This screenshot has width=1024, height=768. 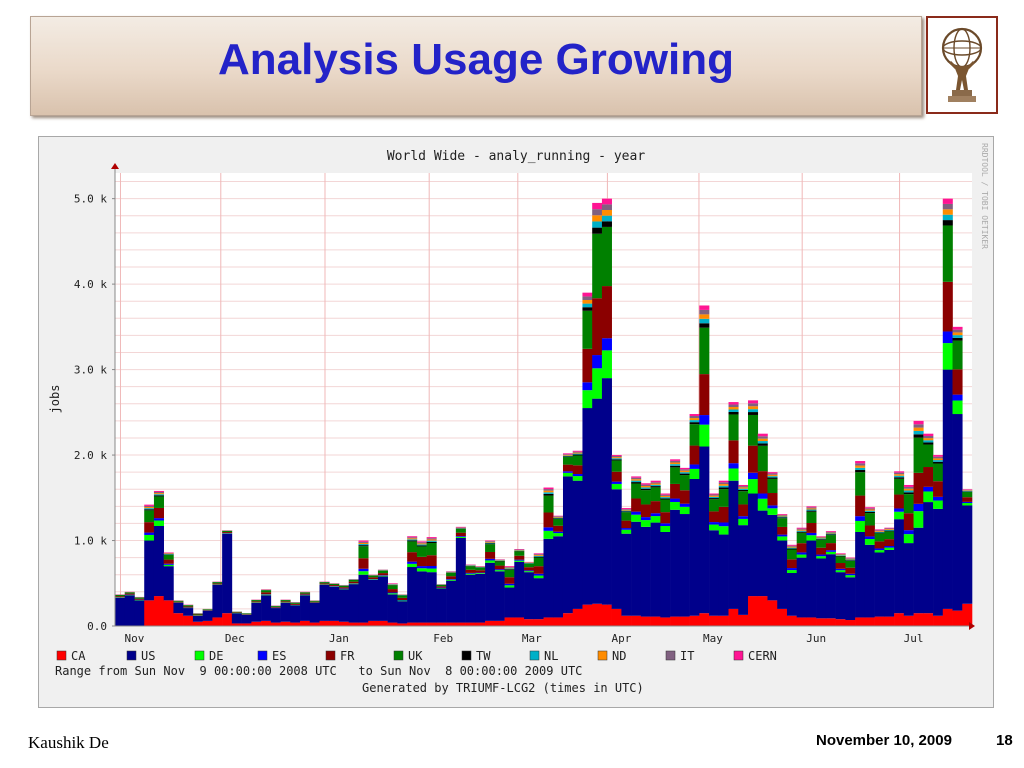 What do you see at coordinates (271, 656) in the screenshot?
I see `legend-item-es: ES` at bounding box center [271, 656].